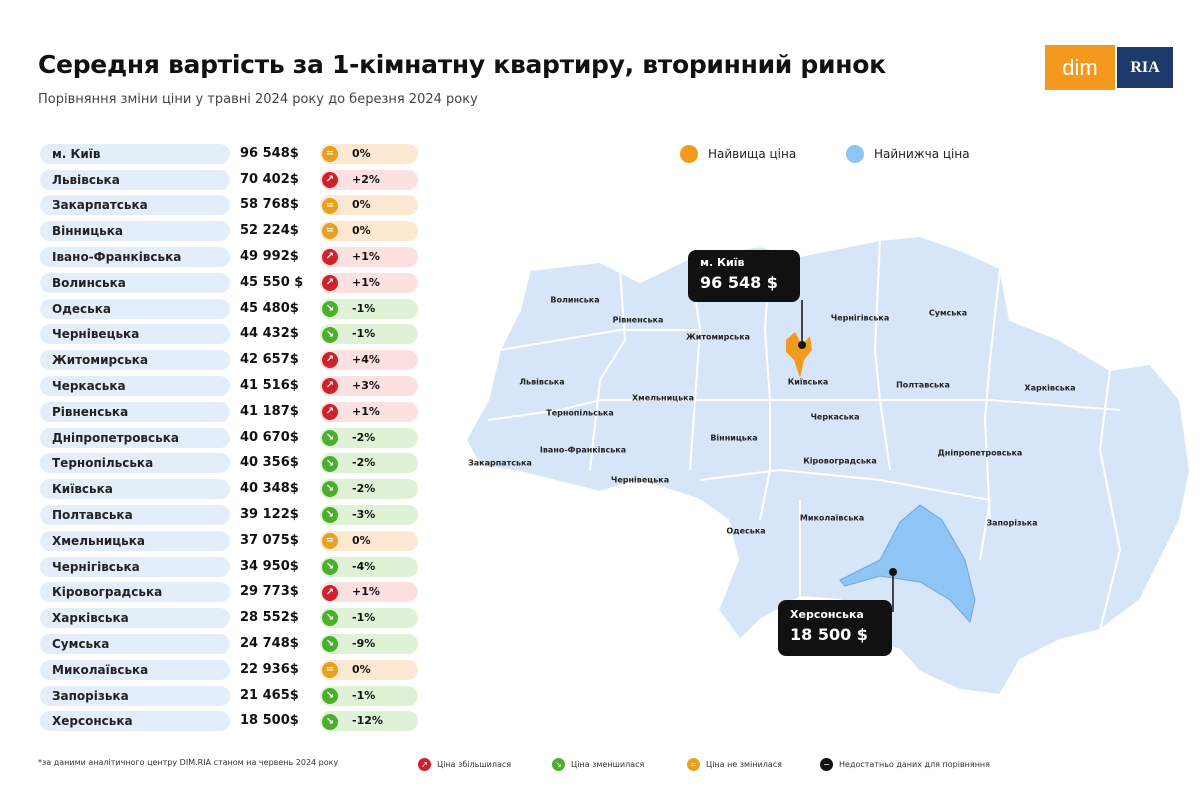 This screenshot has height=800, width=1200. What do you see at coordinates (135, 489) in the screenshot?
I see `region-name: Київська` at bounding box center [135, 489].